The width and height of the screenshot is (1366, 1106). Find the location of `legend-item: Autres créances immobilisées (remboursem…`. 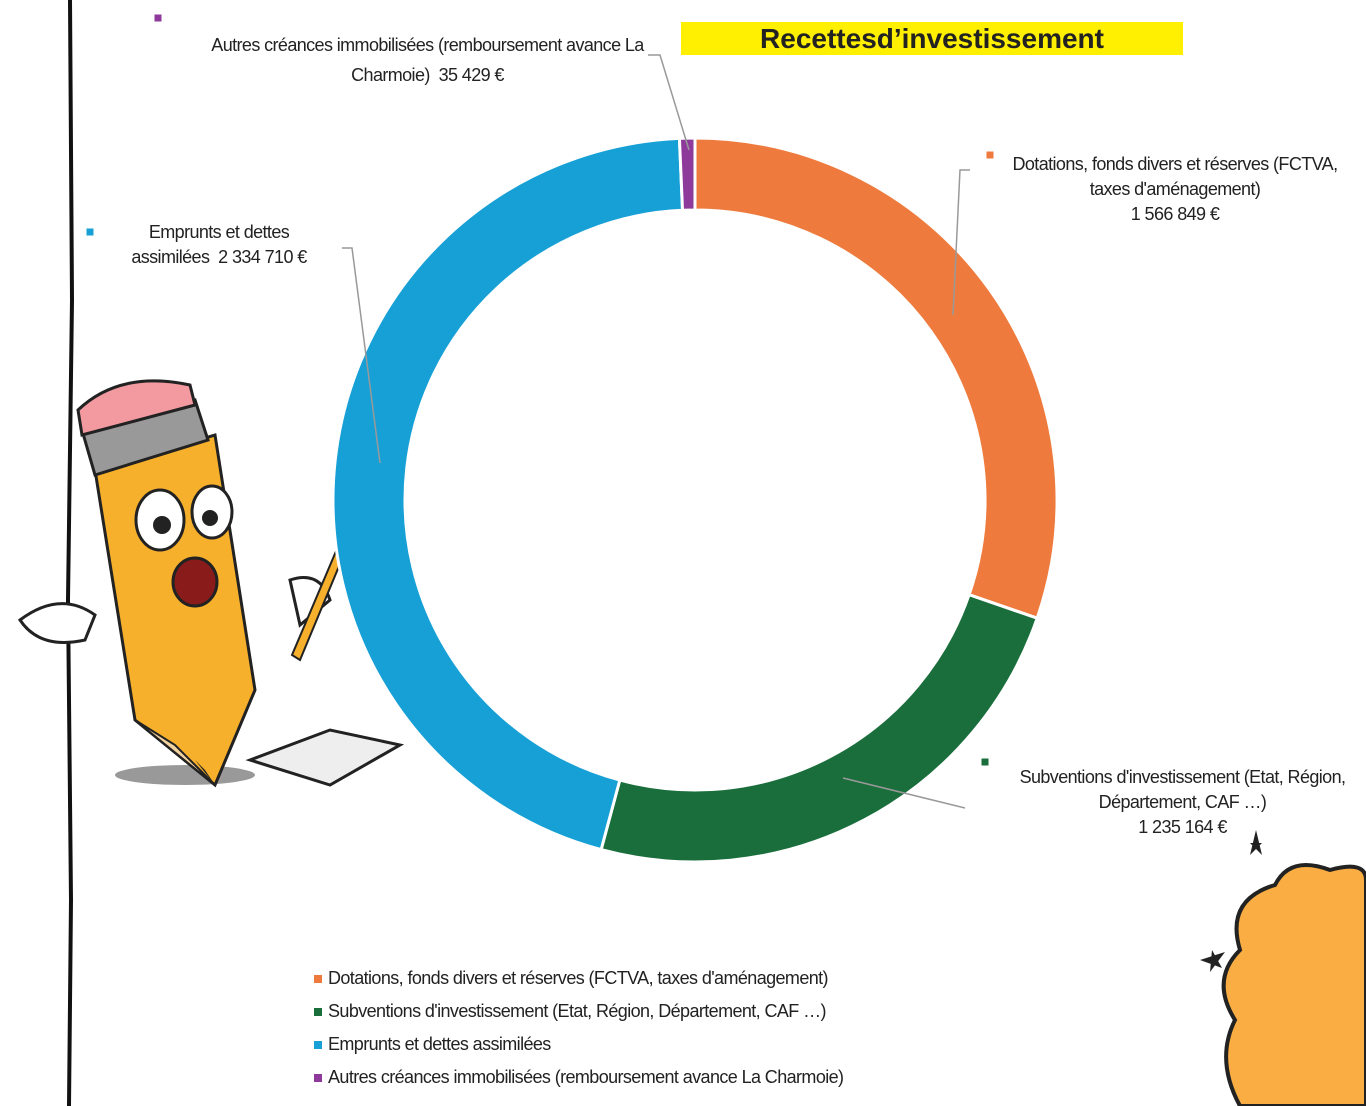

legend-item: Autres créances immobilisées (remboursem… is located at coordinates (579, 1077).